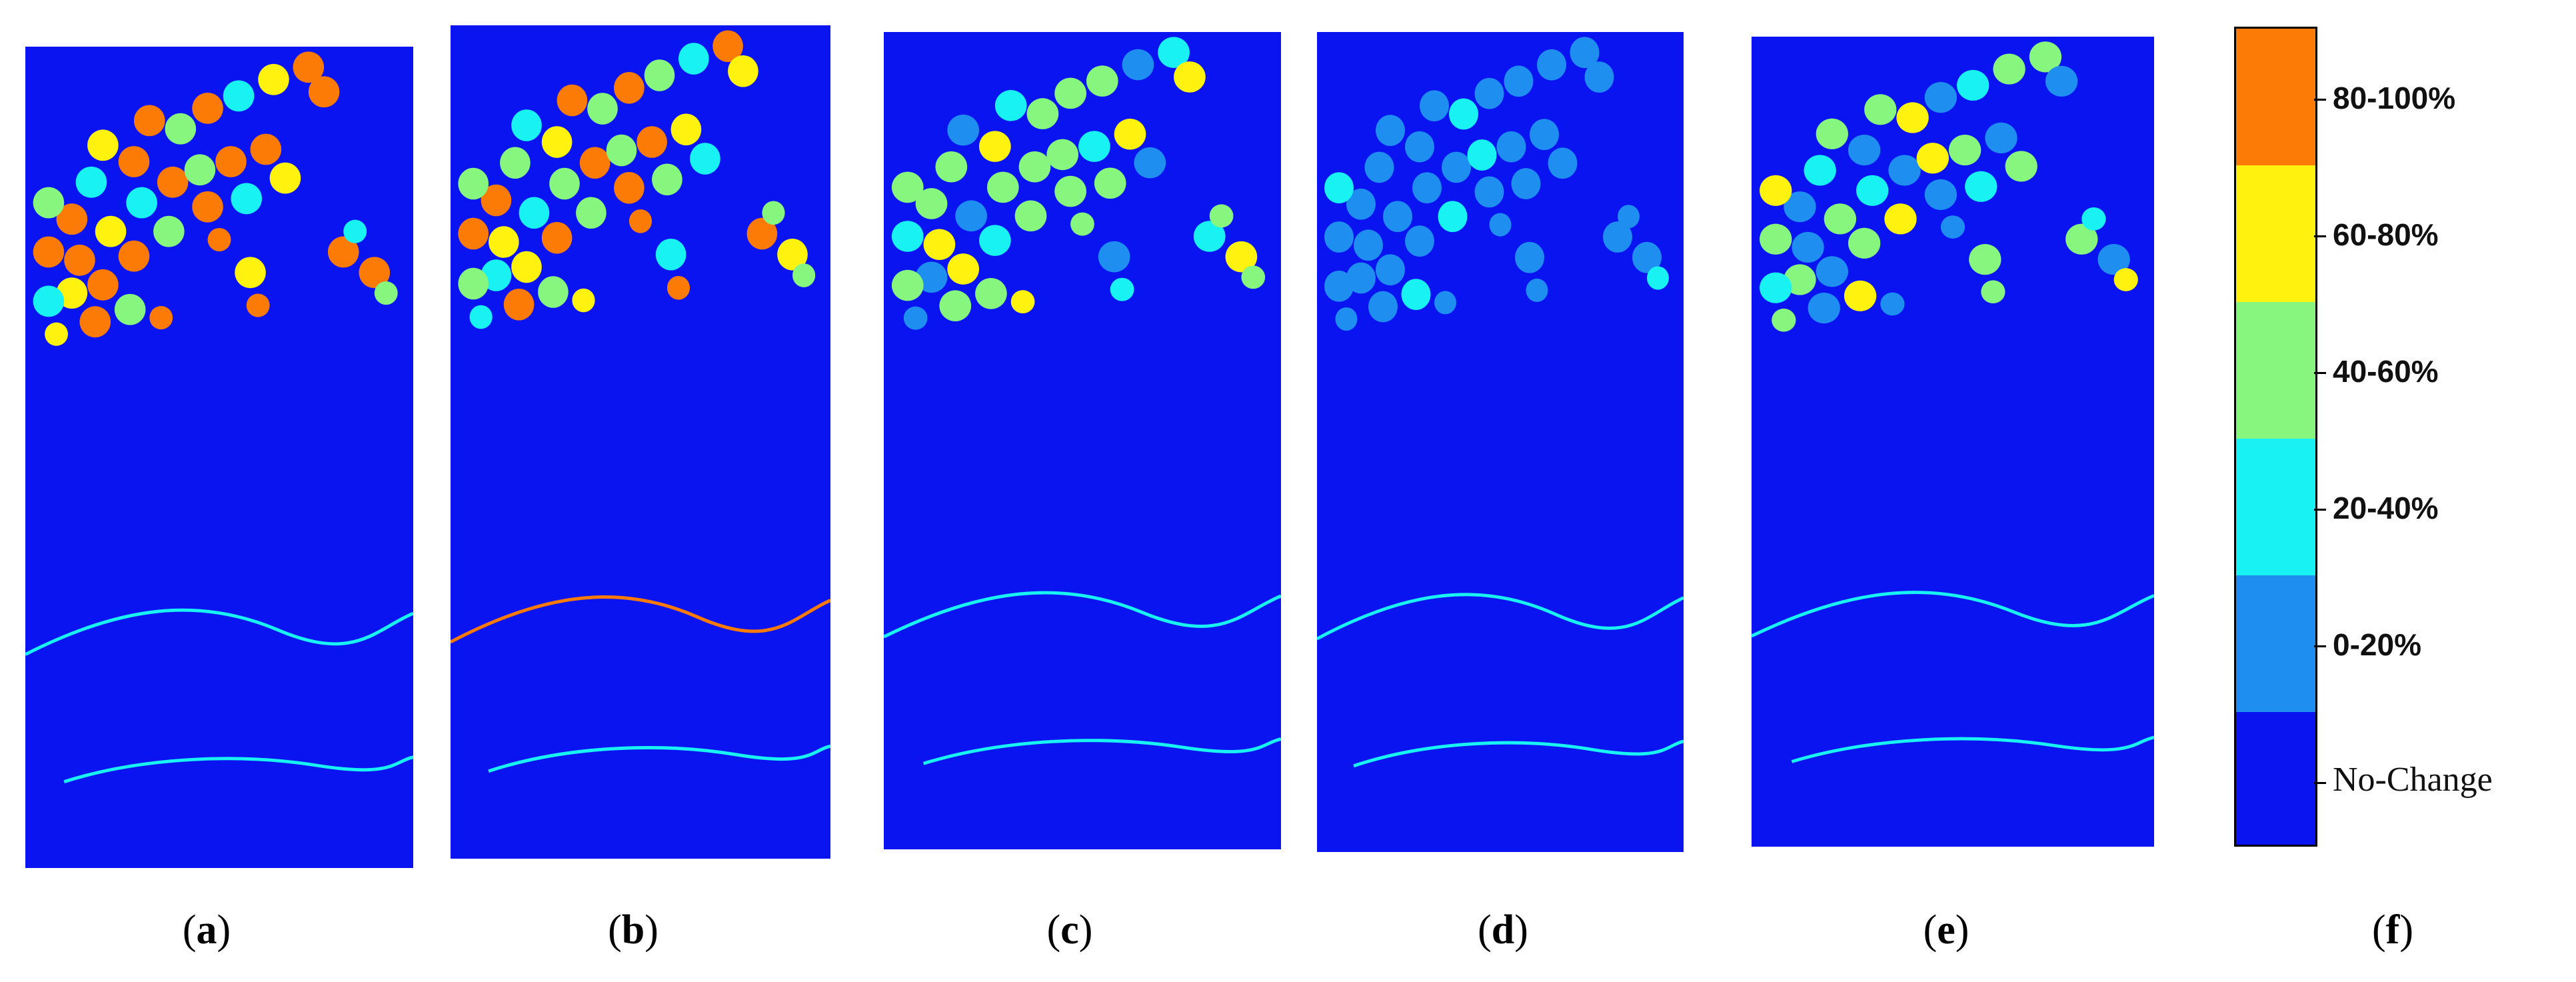 This screenshot has height=982, width=2576. I want to click on legend-label-80-100: 80-100%, so click(2395, 98).